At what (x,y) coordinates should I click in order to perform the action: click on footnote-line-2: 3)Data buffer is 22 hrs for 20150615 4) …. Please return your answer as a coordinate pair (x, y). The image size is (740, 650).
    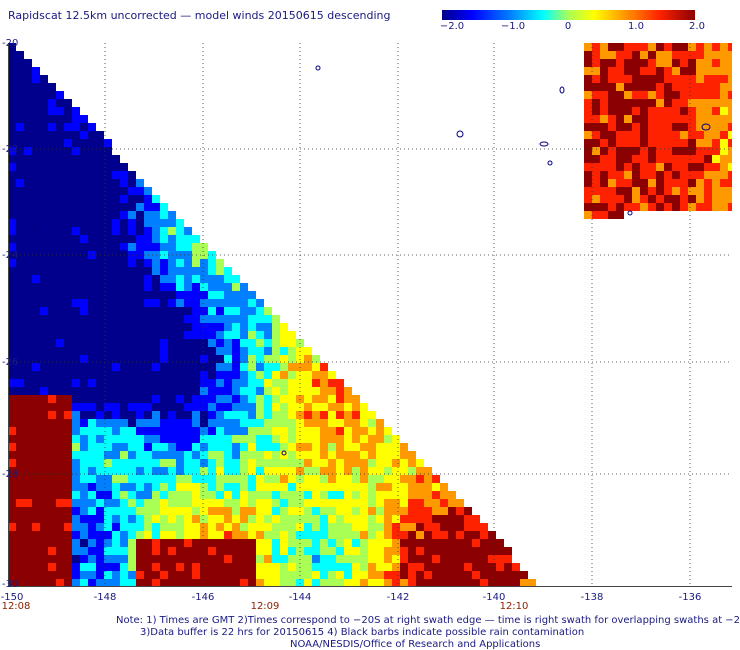
    Looking at the image, I should click on (362, 632).